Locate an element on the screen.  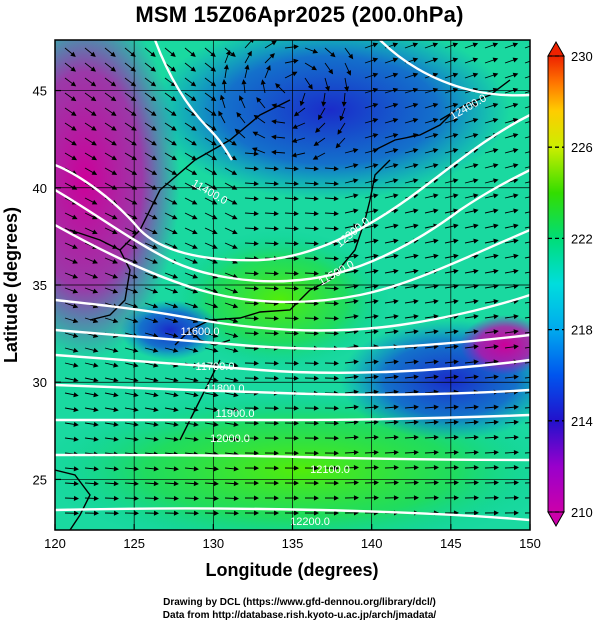
y-tick-labels: 25 30 35 40 45 is located at coordinates (40, 286).